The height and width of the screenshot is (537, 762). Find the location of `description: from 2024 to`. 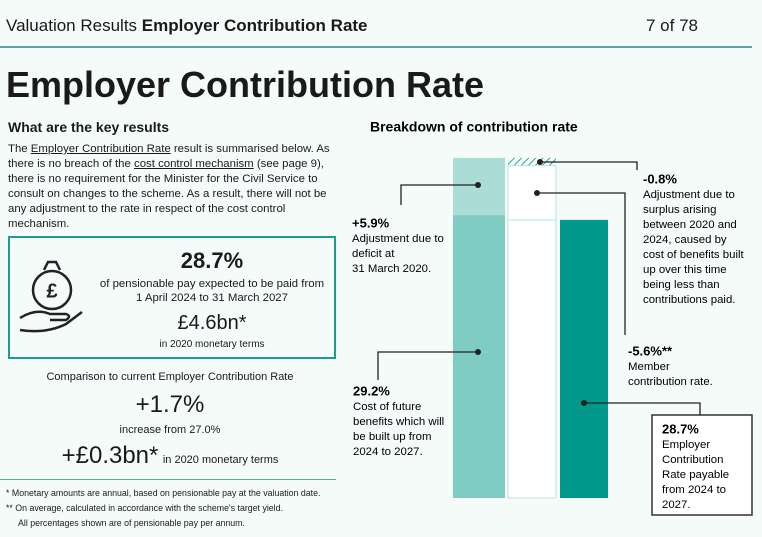

description: from 2024 to is located at coordinates (694, 490).